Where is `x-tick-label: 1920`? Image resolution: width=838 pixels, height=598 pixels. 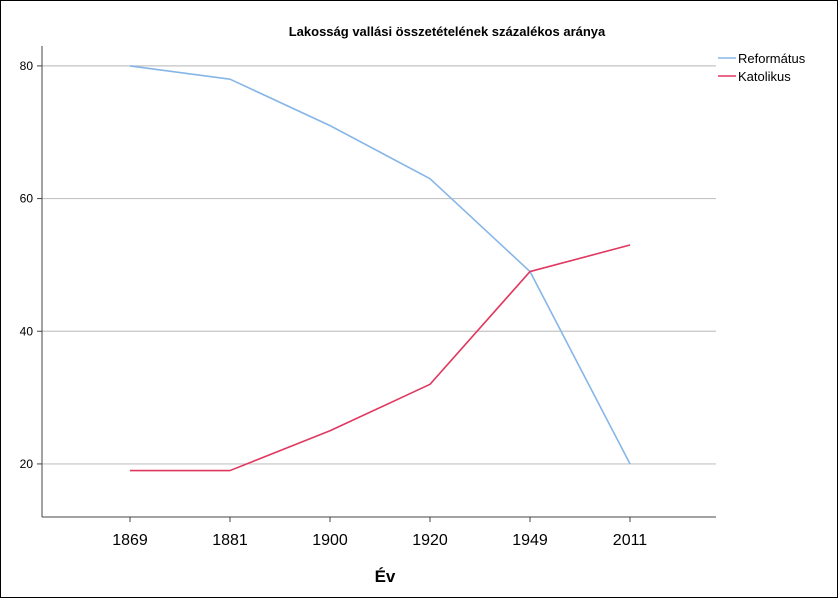
x-tick-label: 1920 is located at coordinates (430, 540).